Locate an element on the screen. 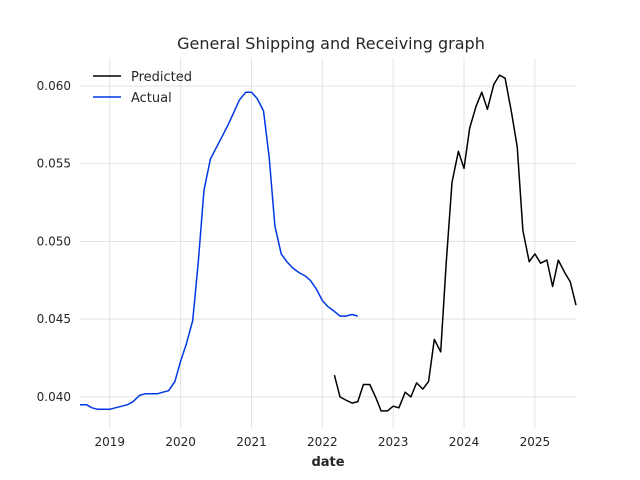 The height and width of the screenshot is (480, 640). x-tick-label: 2022 is located at coordinates (322, 442).